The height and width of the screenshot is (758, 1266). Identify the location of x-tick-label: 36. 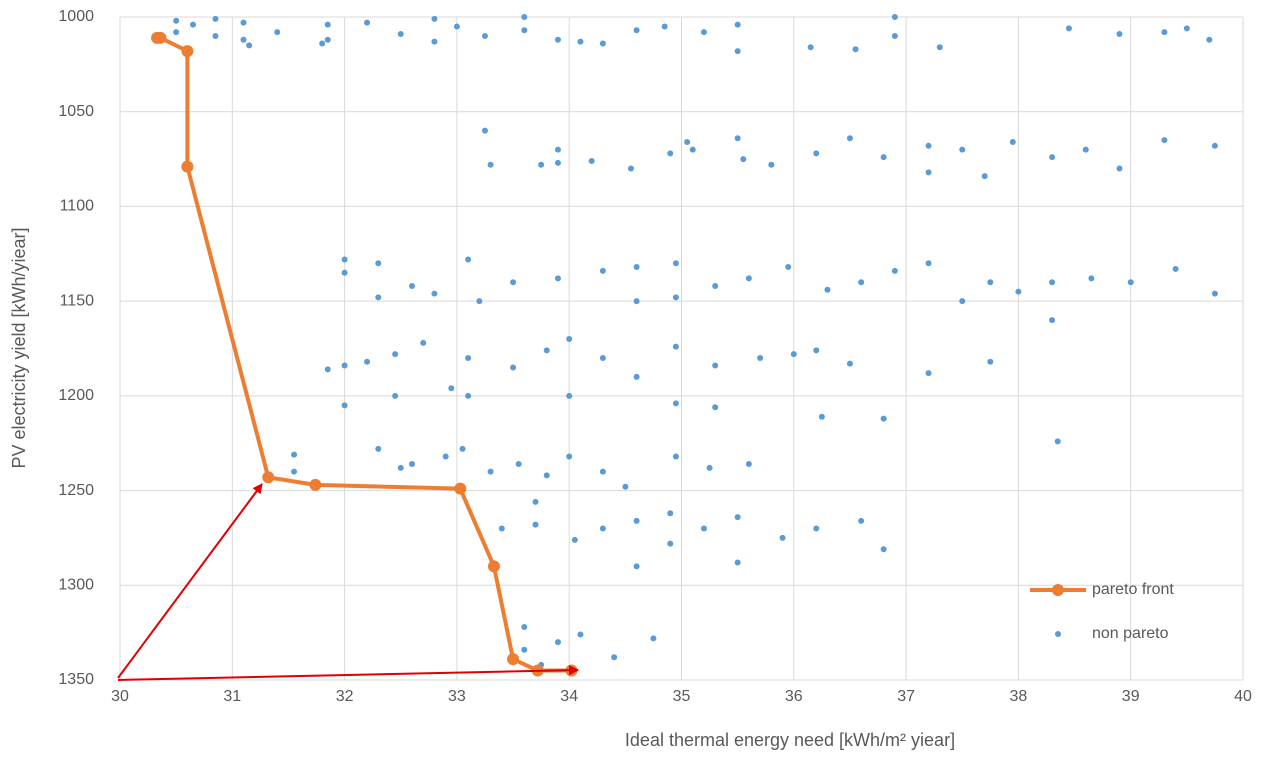
(794, 696).